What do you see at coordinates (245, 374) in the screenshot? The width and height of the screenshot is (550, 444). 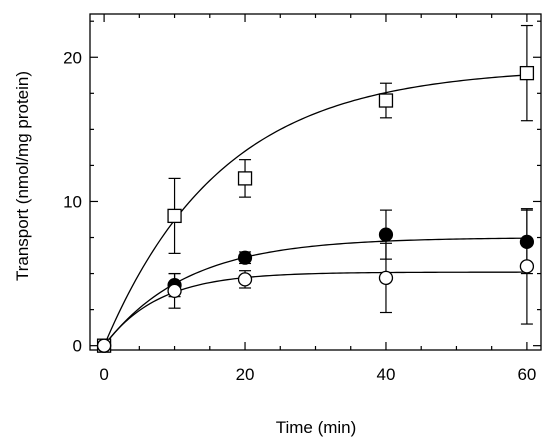 I see `x-tick-label: 20` at bounding box center [245, 374].